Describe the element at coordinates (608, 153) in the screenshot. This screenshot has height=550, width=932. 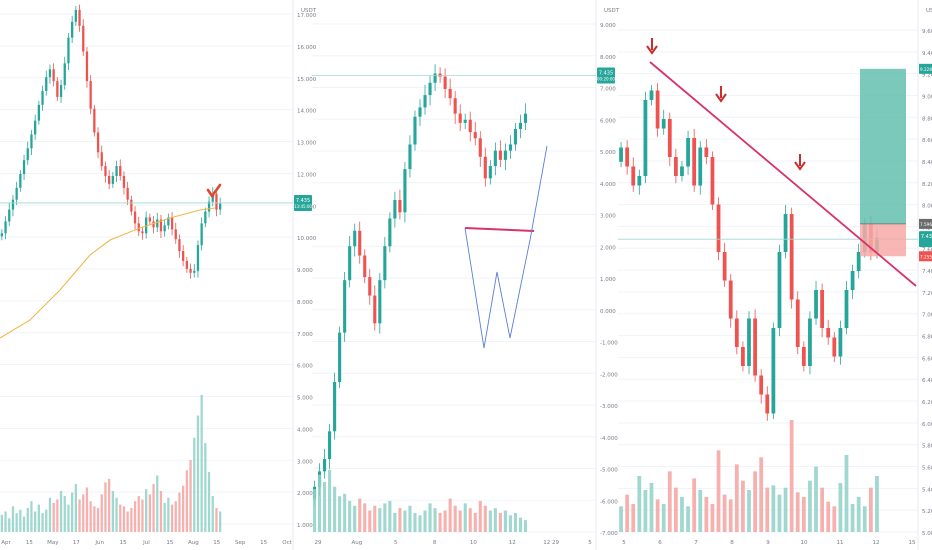
I see `y-tick-label: 5.000` at that location.